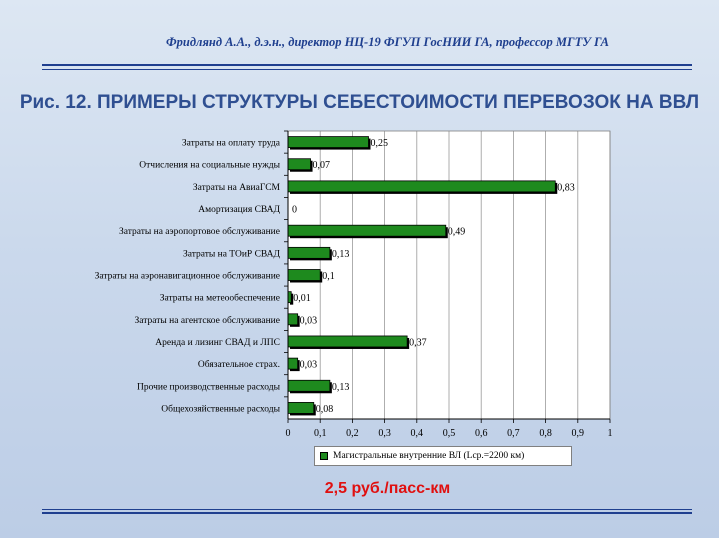  I want to click on value-label: 0,1, so click(328, 276).